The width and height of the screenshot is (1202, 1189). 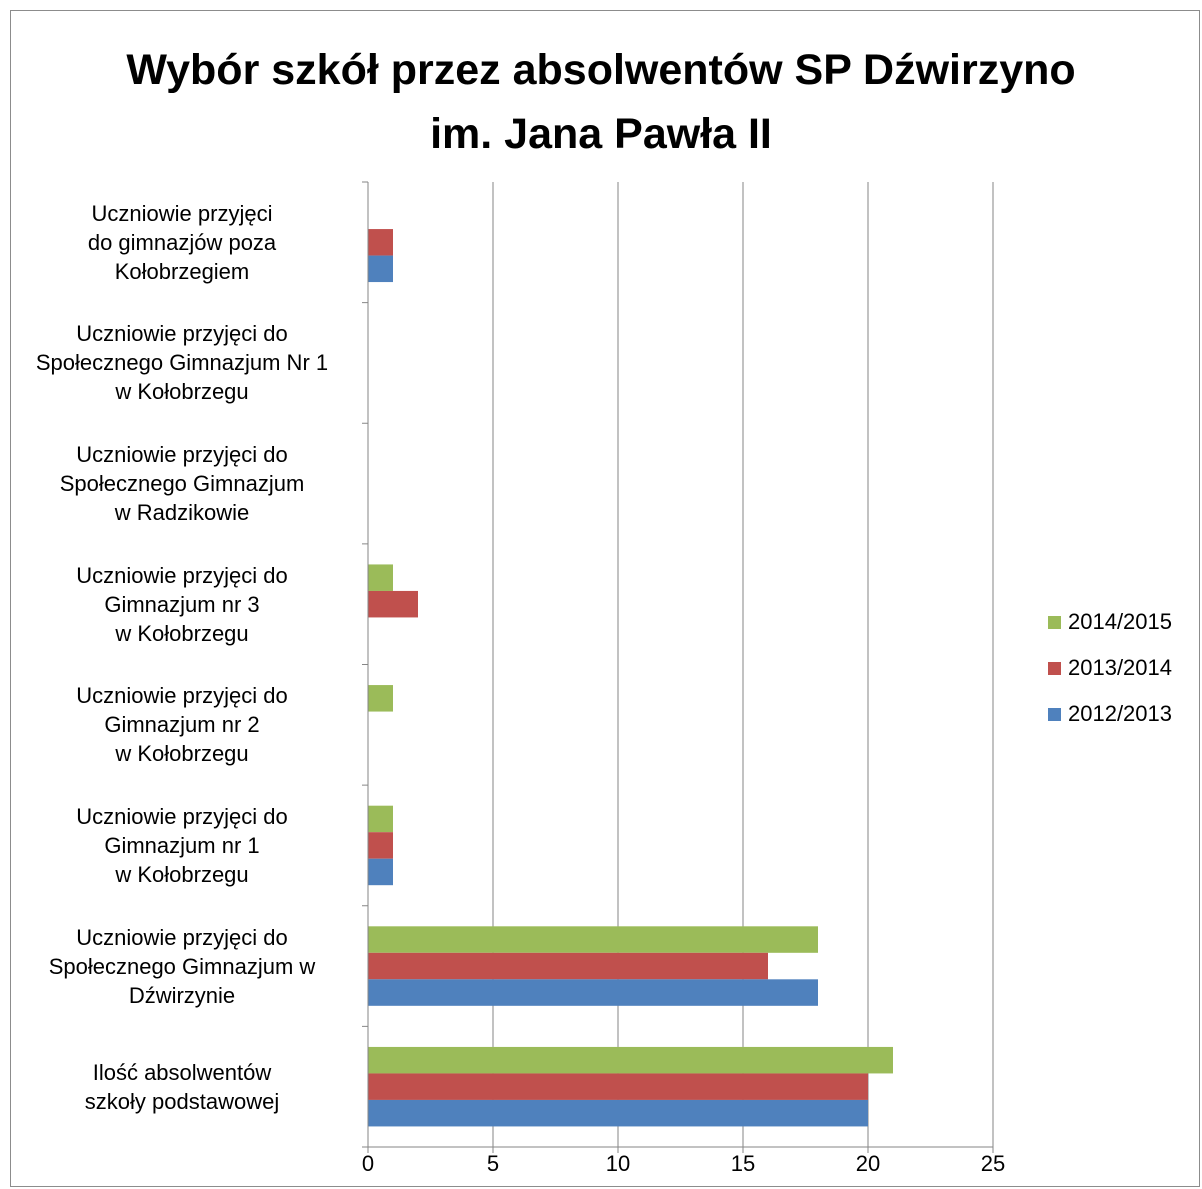 I want to click on legend: 2014/2015 2013/2014 2012/2013, so click(x=1110, y=679).